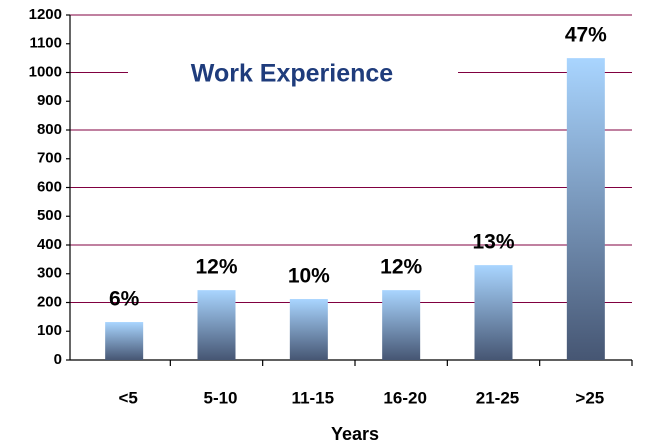 The width and height of the screenshot is (647, 447). What do you see at coordinates (497, 397) in the screenshot?
I see `x-tick-label: 21-25` at bounding box center [497, 397].